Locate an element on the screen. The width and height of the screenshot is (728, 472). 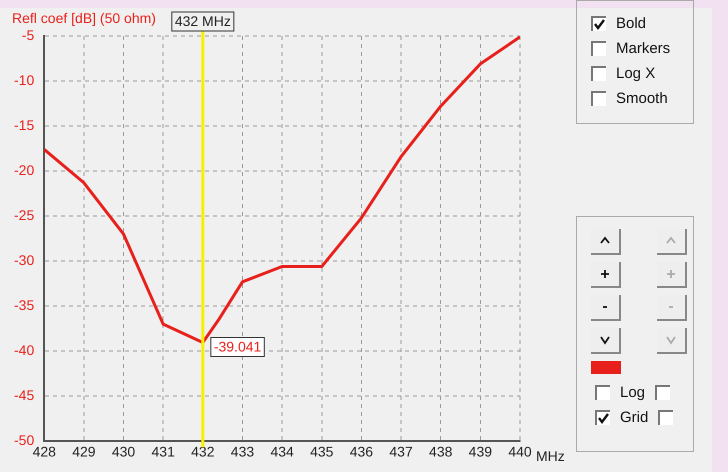
x-tick-label: 431 is located at coordinates (163, 451).